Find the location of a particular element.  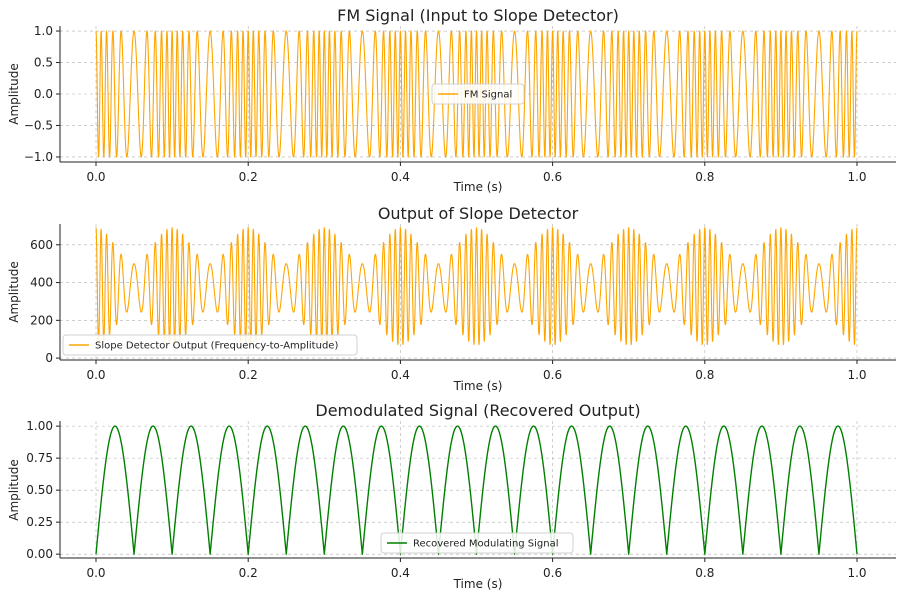

panel-title: FM Signal (Input to Slope Detector) is located at coordinates (478, 15).